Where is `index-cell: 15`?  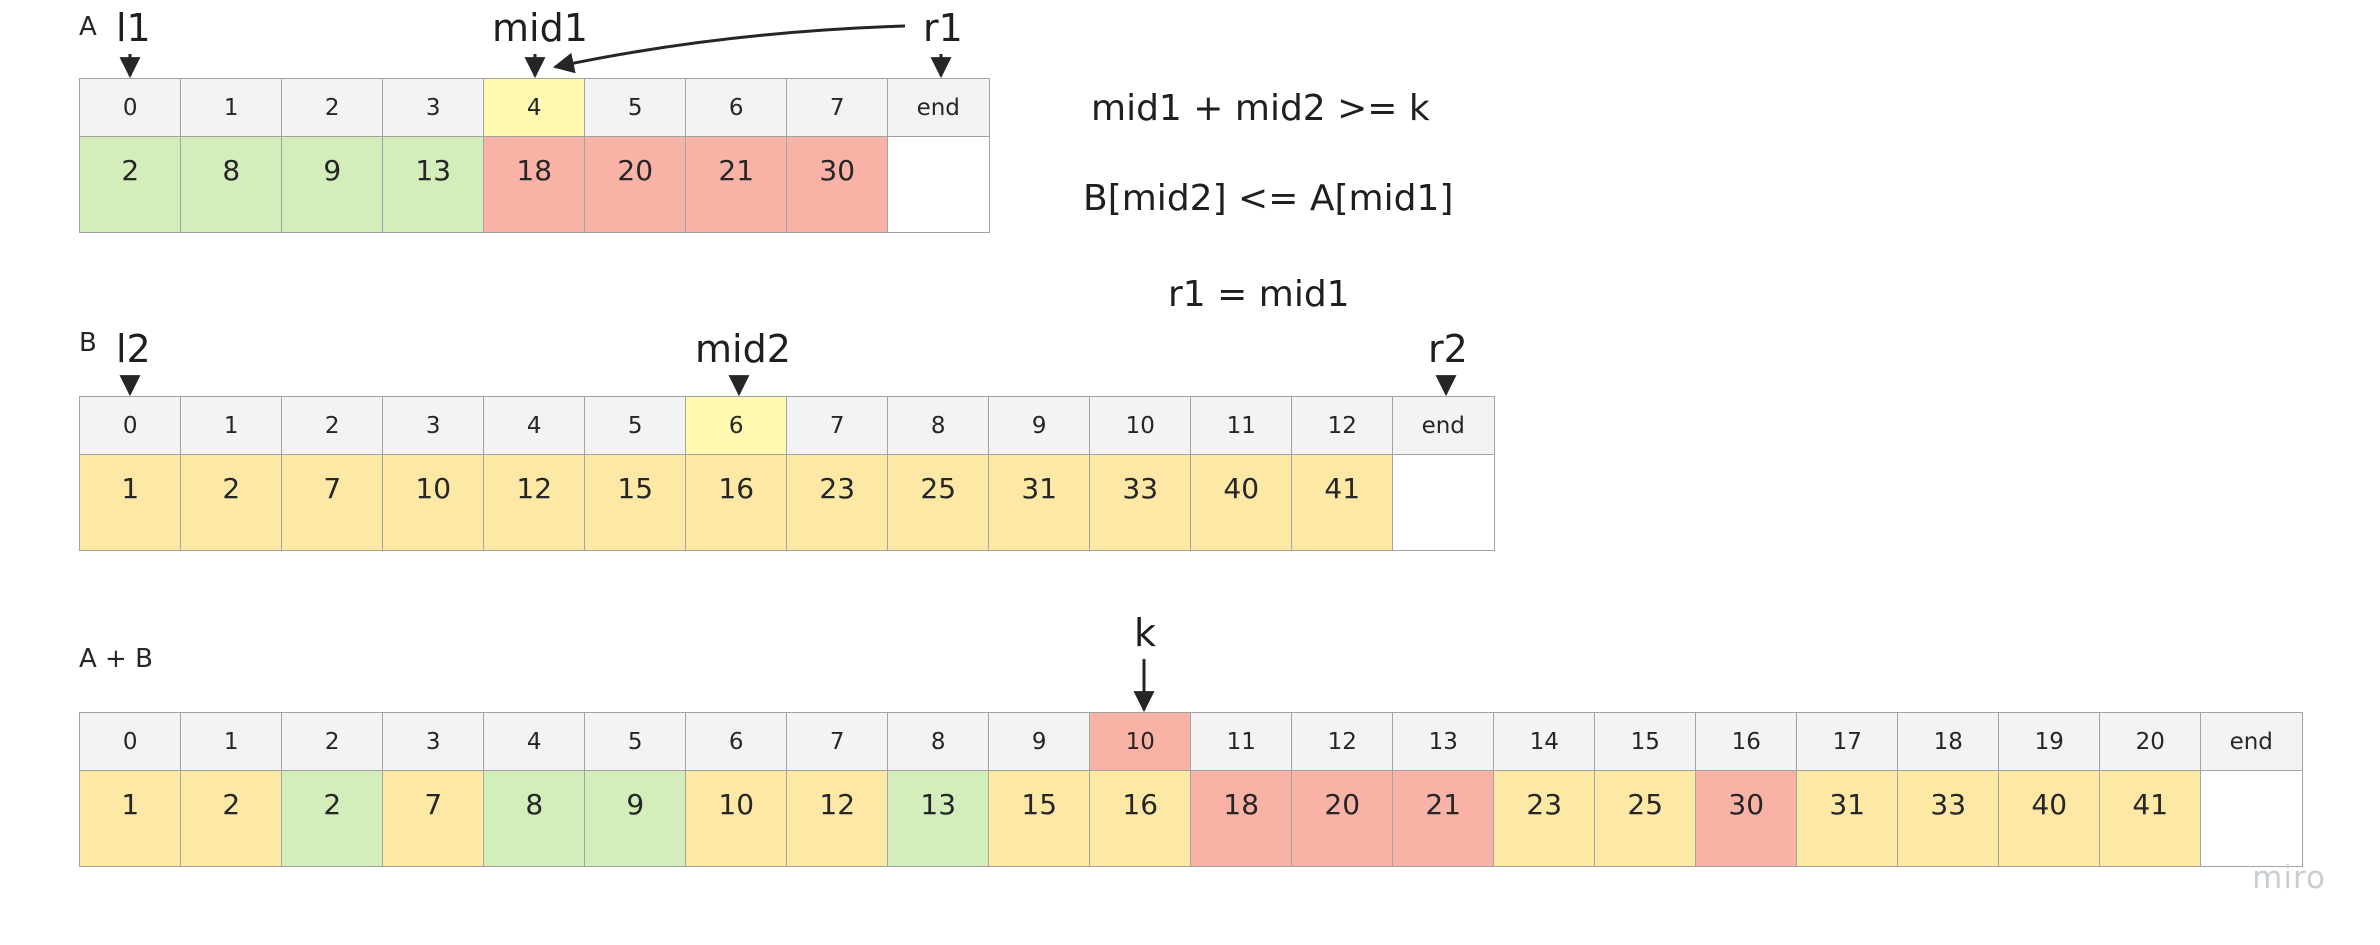
index-cell: 15 is located at coordinates (1645, 741).